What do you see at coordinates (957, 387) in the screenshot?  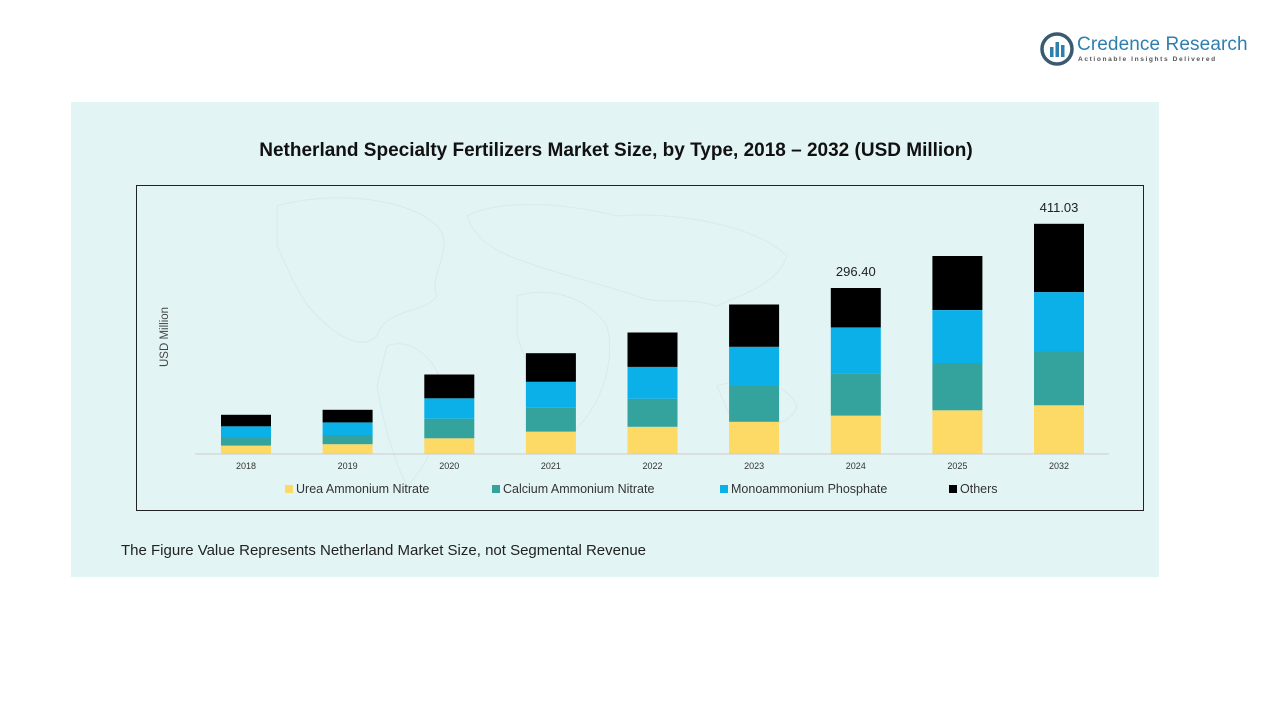 I see `bar-2025-calcium-ammonium-nitrate` at bounding box center [957, 387].